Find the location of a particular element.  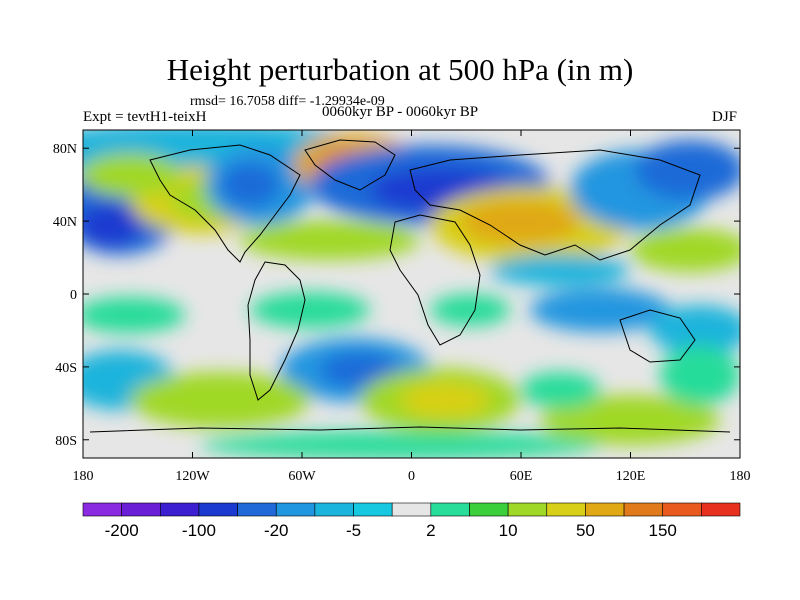

antarctica-coast is located at coordinates (410, 429).